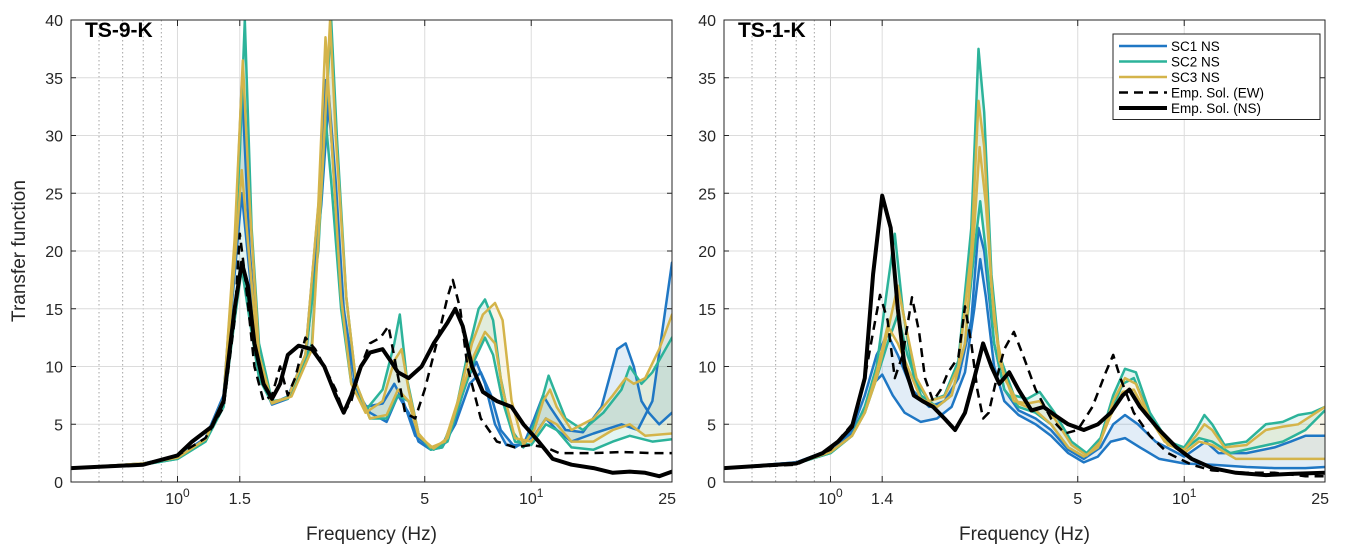  What do you see at coordinates (1195, 46) in the screenshot?
I see `legend-label-sc1-ns: SC1 NS` at bounding box center [1195, 46].